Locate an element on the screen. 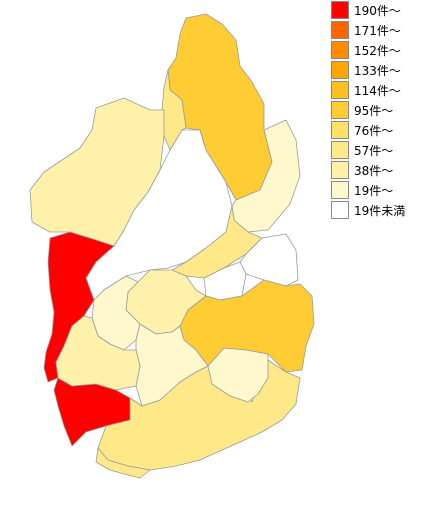  legend-item: 95件～ is located at coordinates (368, 110).